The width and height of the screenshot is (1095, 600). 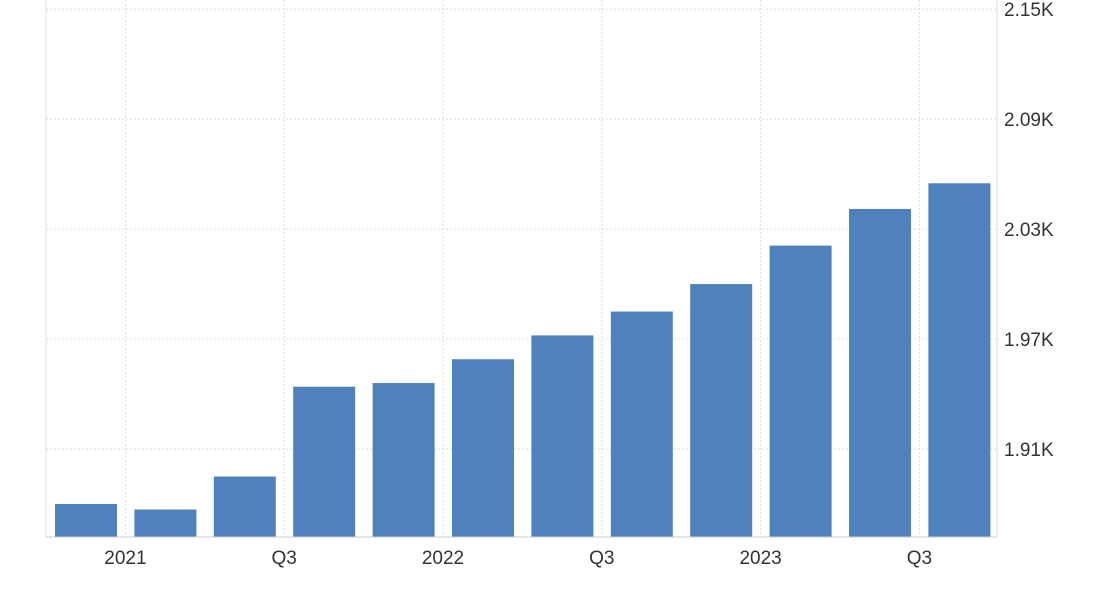 I want to click on bar: Q3 2022: 1972, so click(x=562, y=436).